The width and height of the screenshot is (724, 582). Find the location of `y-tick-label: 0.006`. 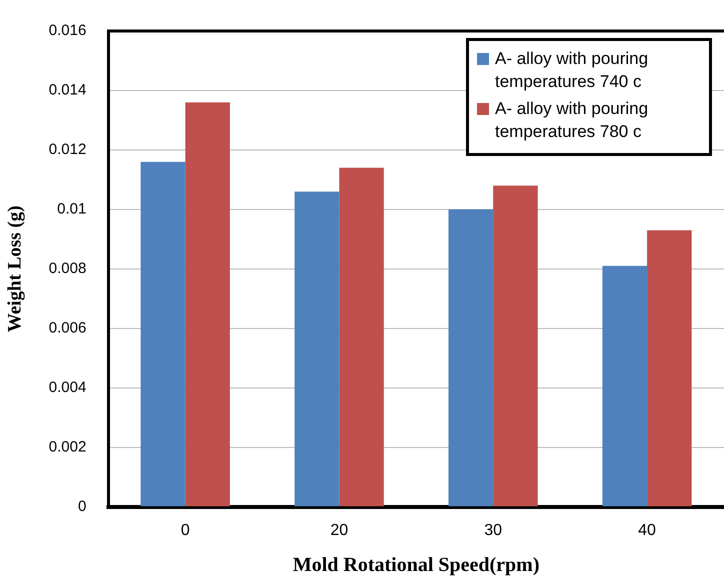

y-tick-label: 0.006 is located at coordinates (67, 328).